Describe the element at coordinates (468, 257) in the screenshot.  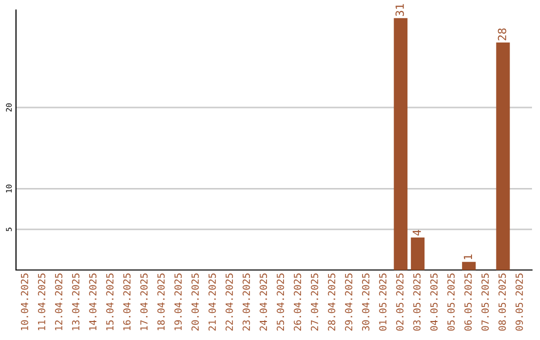
I see `data-label: 1` at that location.